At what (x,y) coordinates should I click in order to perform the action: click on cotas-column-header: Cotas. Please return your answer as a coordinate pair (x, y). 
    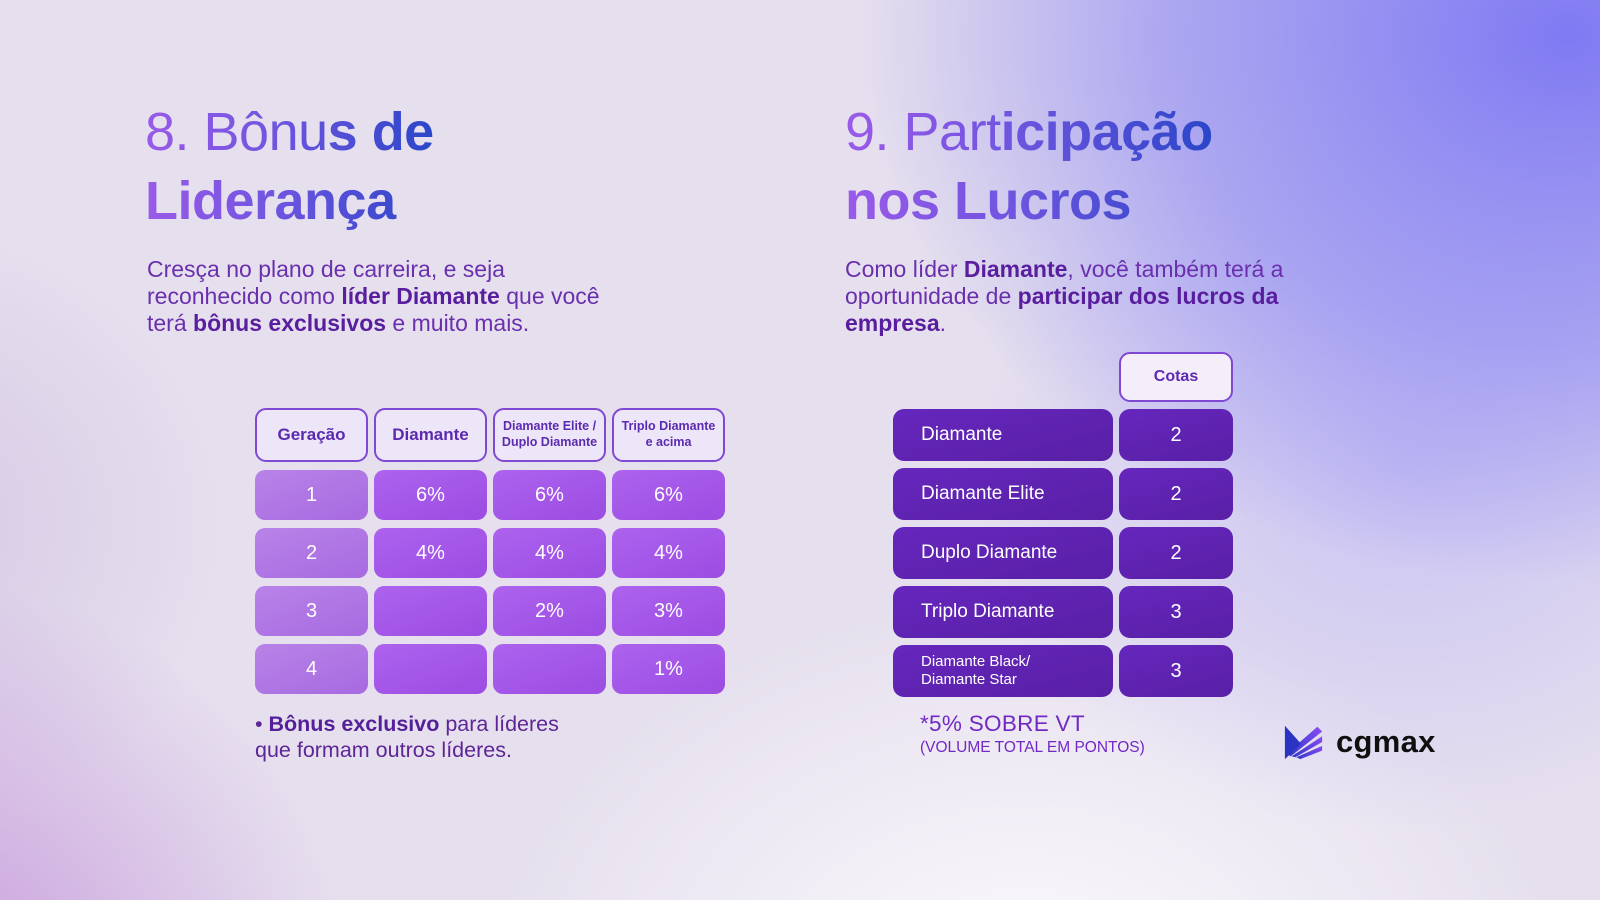
    Looking at the image, I should click on (1176, 377).